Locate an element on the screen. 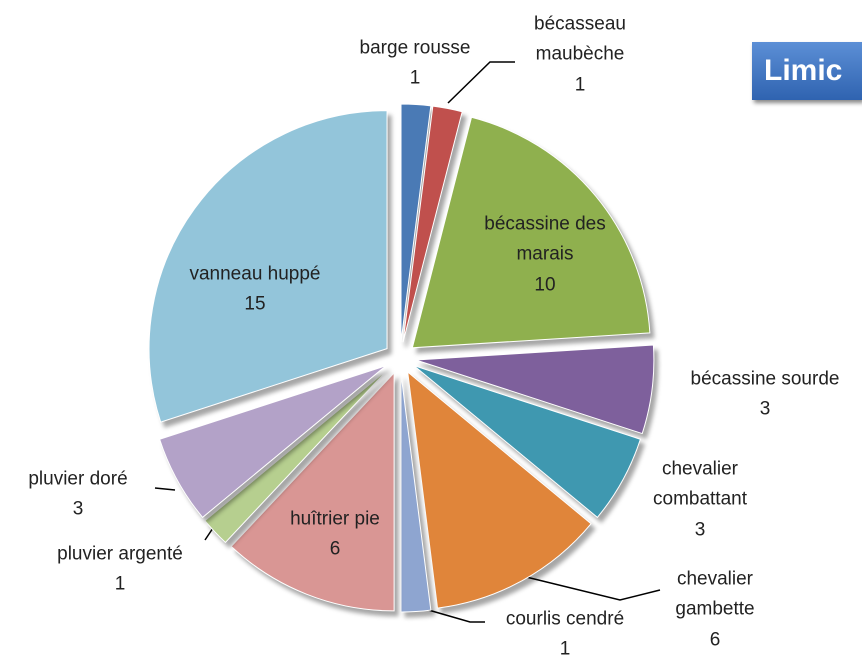 The image size is (862, 663). category-label: huîtrier pie is located at coordinates (335, 519).